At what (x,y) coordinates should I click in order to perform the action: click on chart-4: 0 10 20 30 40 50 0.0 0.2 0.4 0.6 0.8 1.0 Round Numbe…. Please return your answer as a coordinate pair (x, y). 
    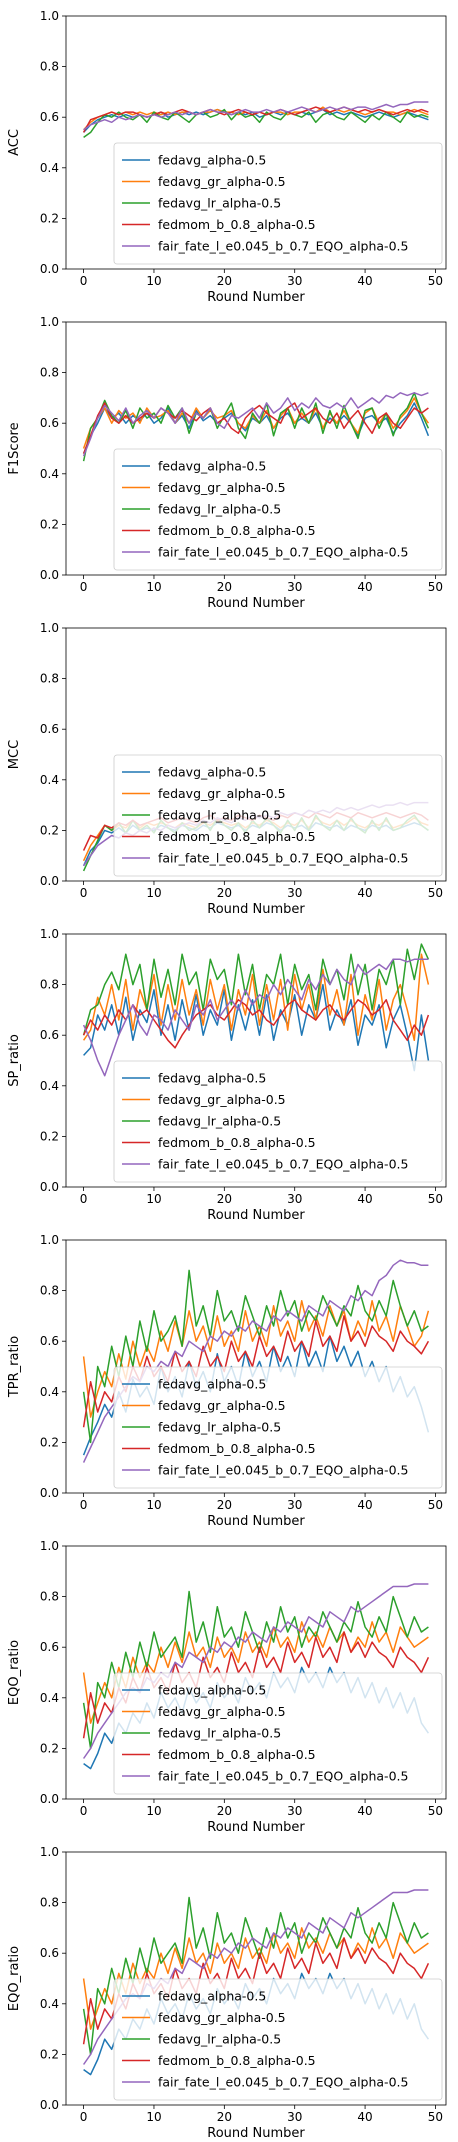
    Looking at the image, I should click on (227, 1381).